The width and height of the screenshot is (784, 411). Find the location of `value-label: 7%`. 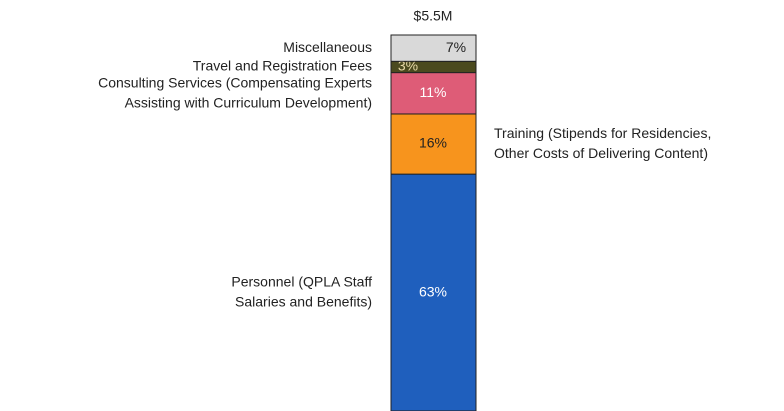

value-label: 7% is located at coordinates (456, 47).